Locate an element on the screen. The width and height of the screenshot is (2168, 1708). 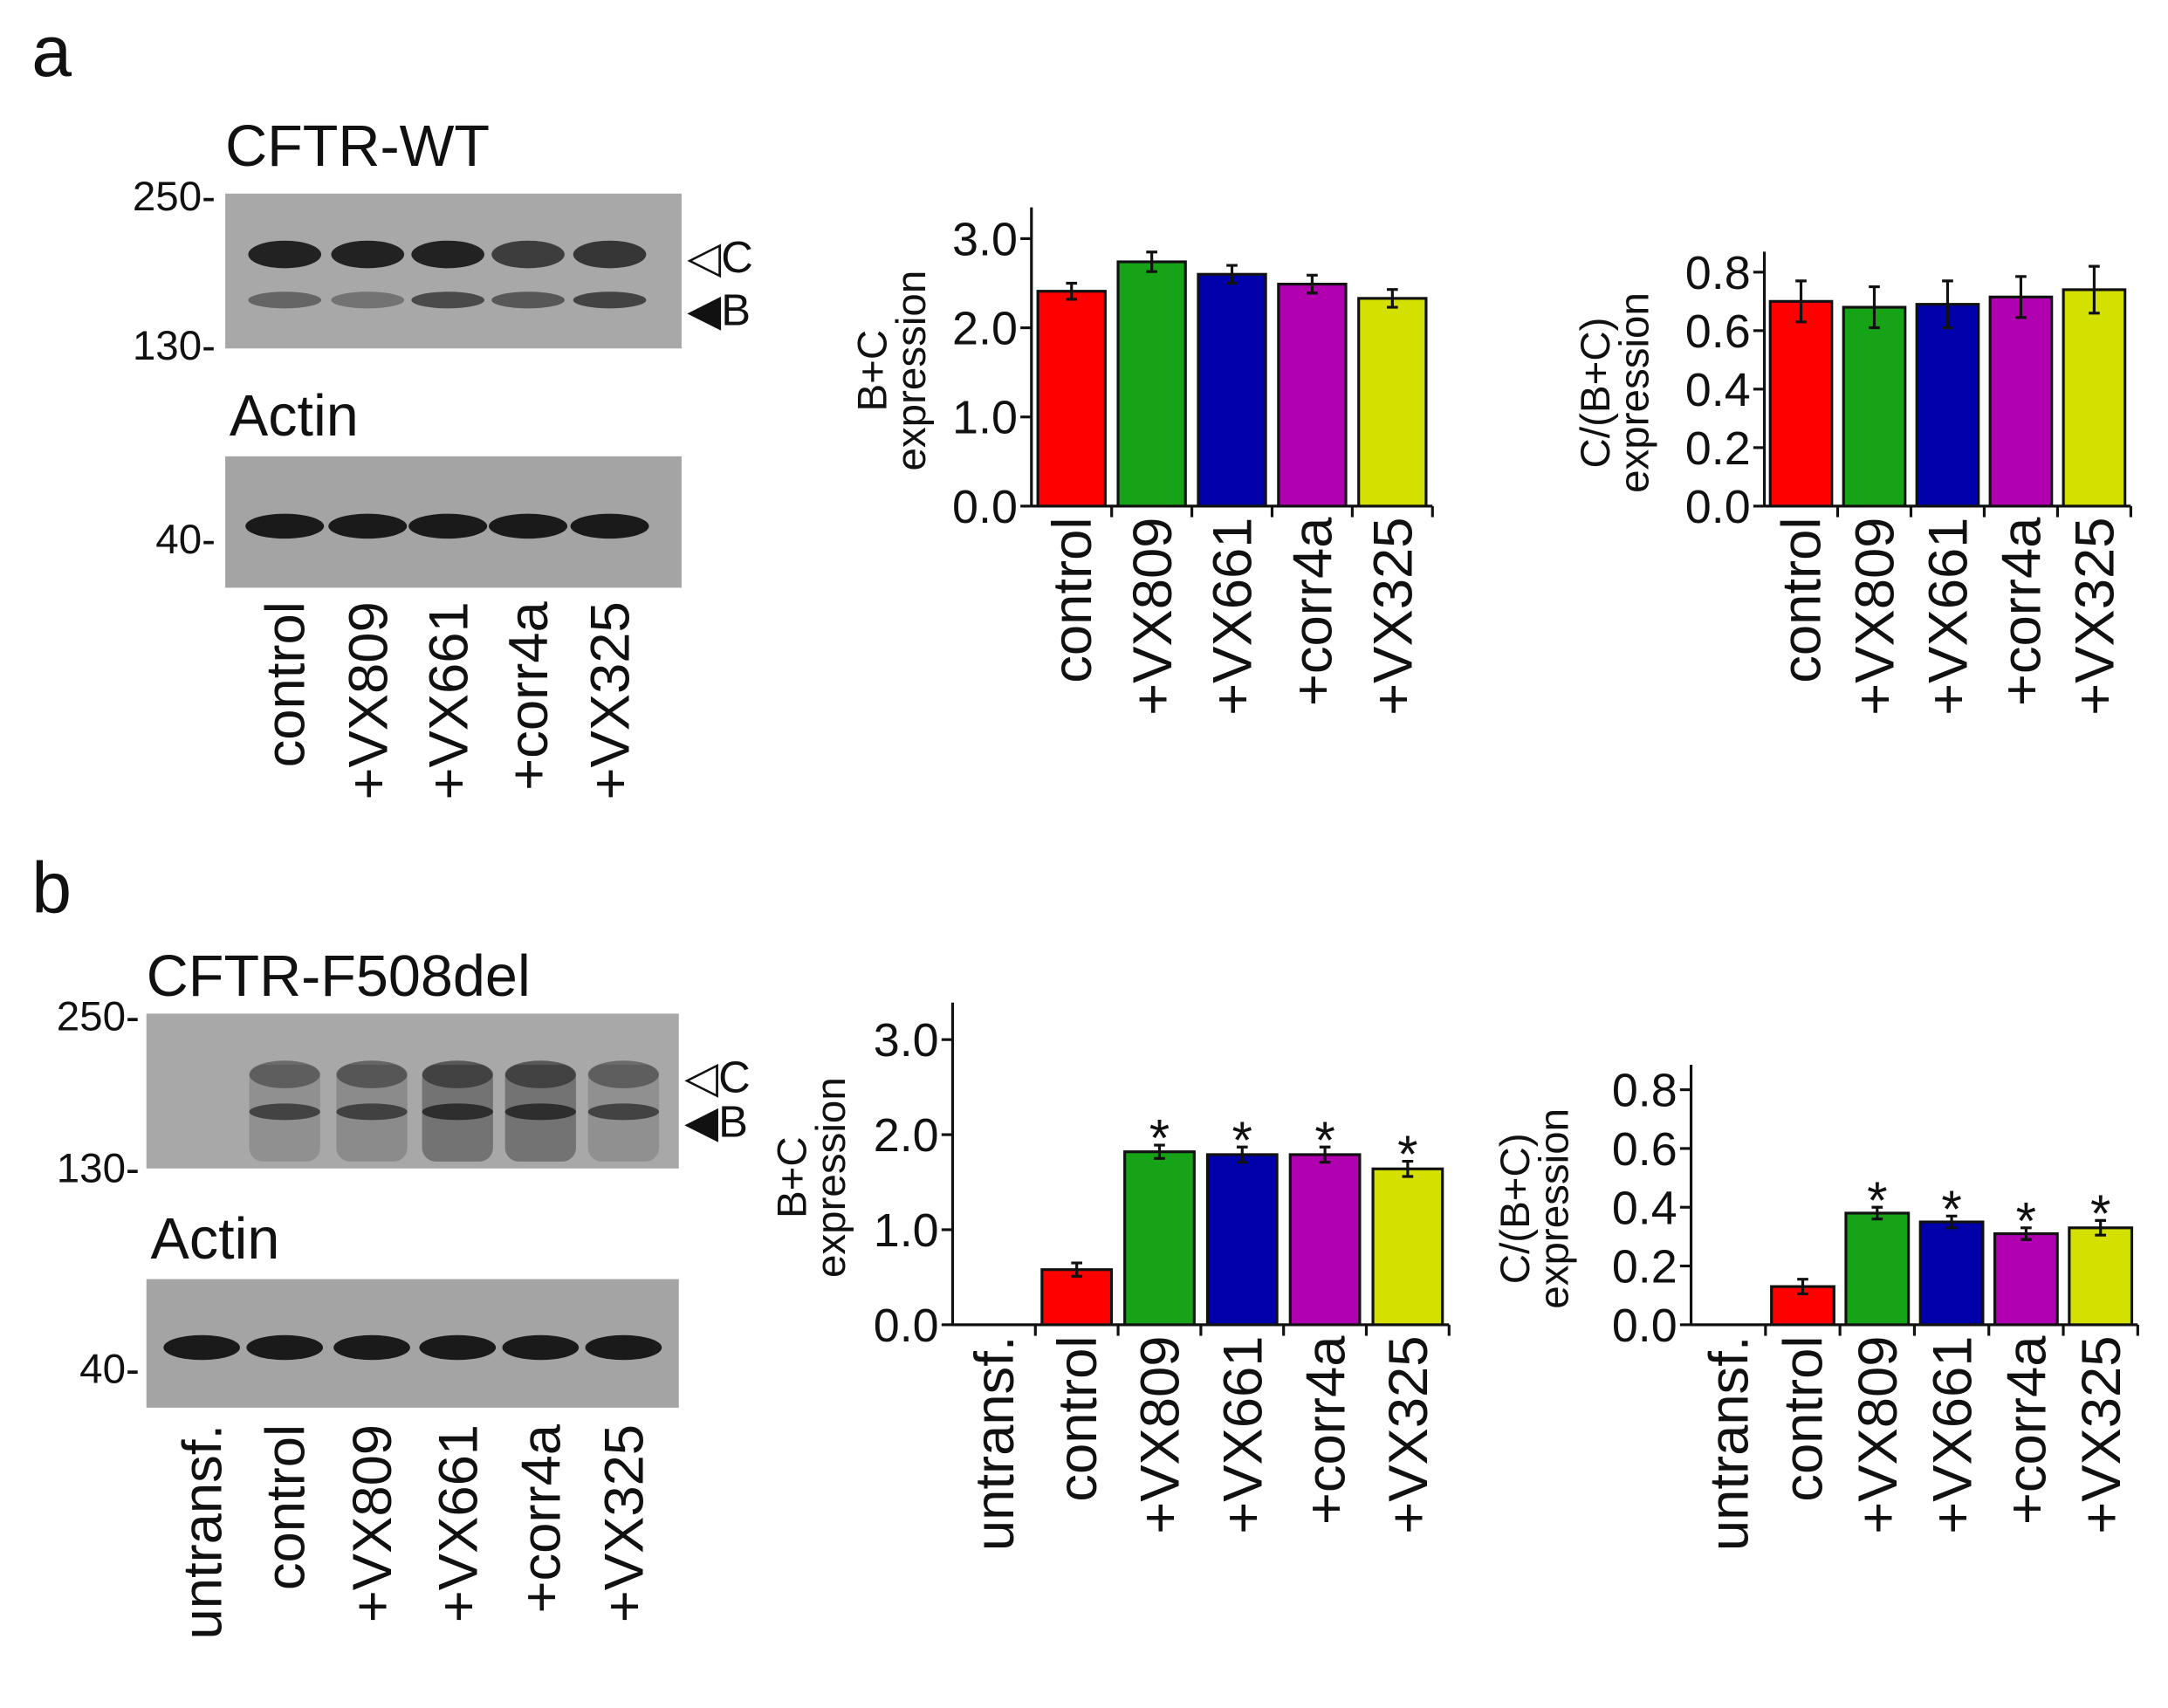
panel-label: a is located at coordinates (51, 51).